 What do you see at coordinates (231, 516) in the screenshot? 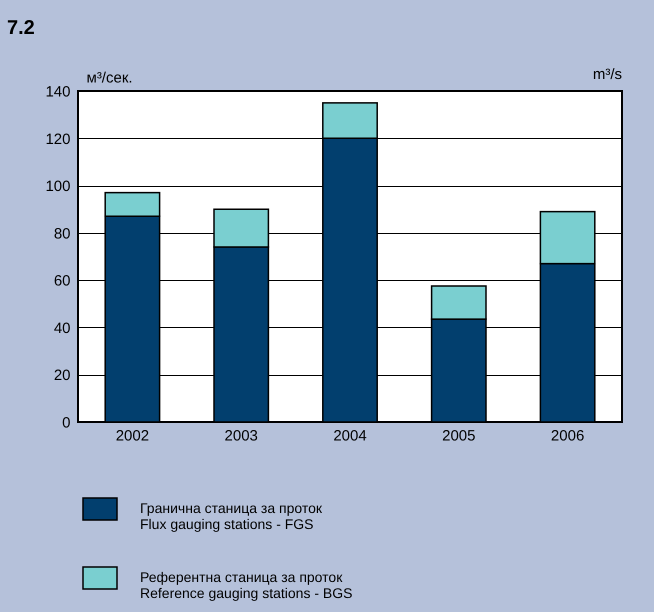
I see `legend-label: Гранична станица за проток Flux gauging stations - FGS` at bounding box center [231, 516].